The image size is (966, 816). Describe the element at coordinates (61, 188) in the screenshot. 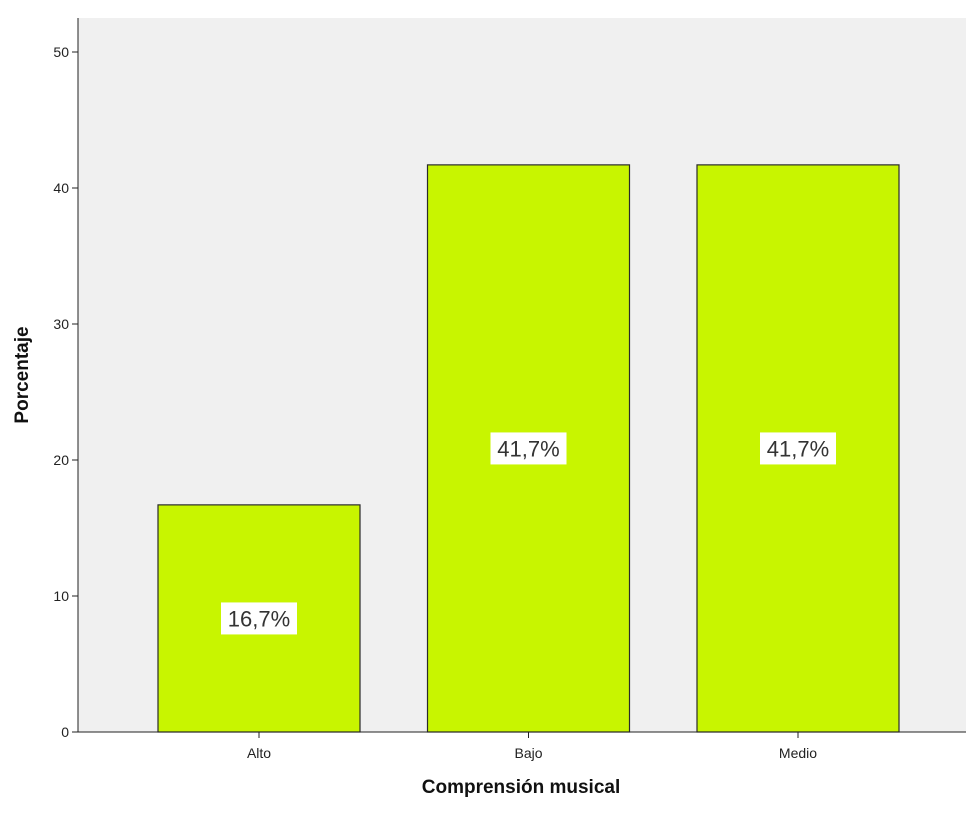

I see `y-tick-label: 40` at that location.